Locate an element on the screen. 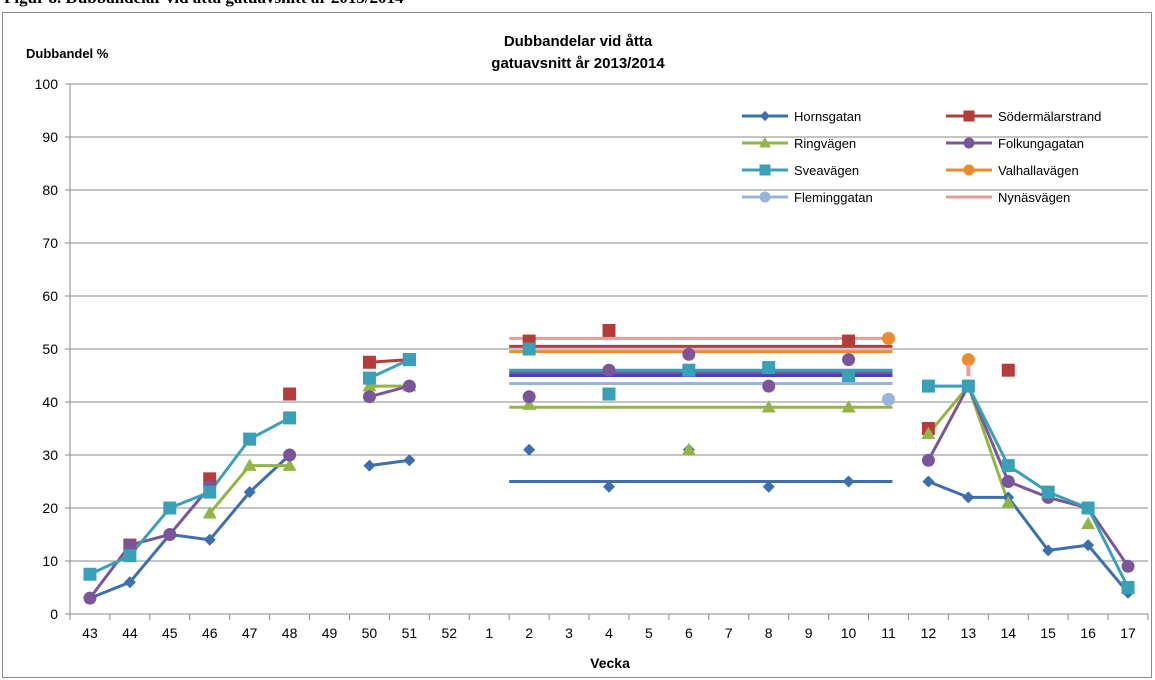  x-tick-label: 13 is located at coordinates (969, 633).